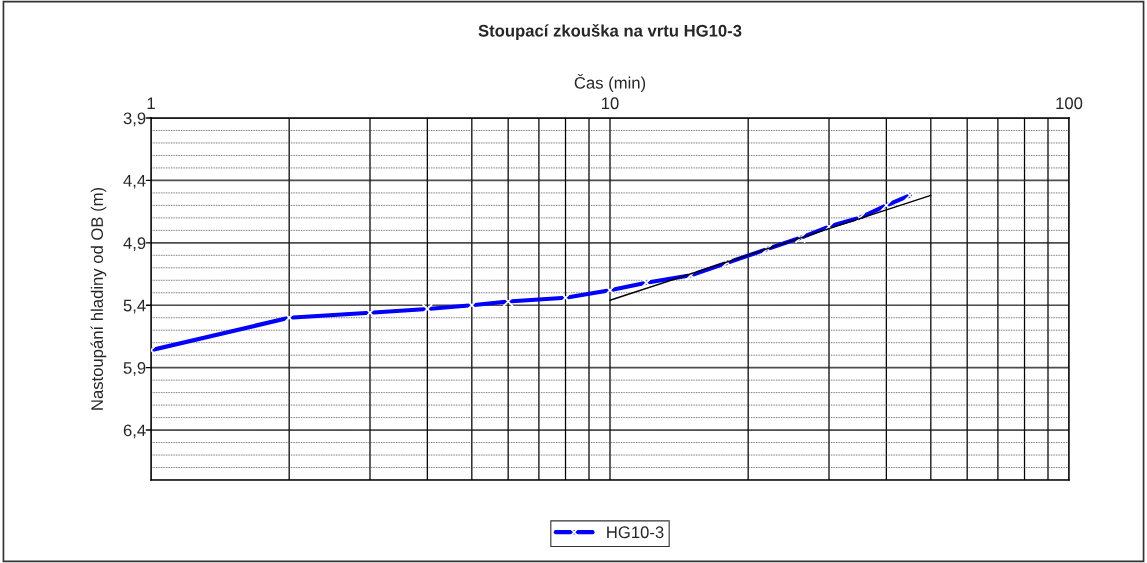 The height and width of the screenshot is (563, 1147). Describe the element at coordinates (134, 306) in the screenshot. I see `y-tick-label: 5,4` at that location.